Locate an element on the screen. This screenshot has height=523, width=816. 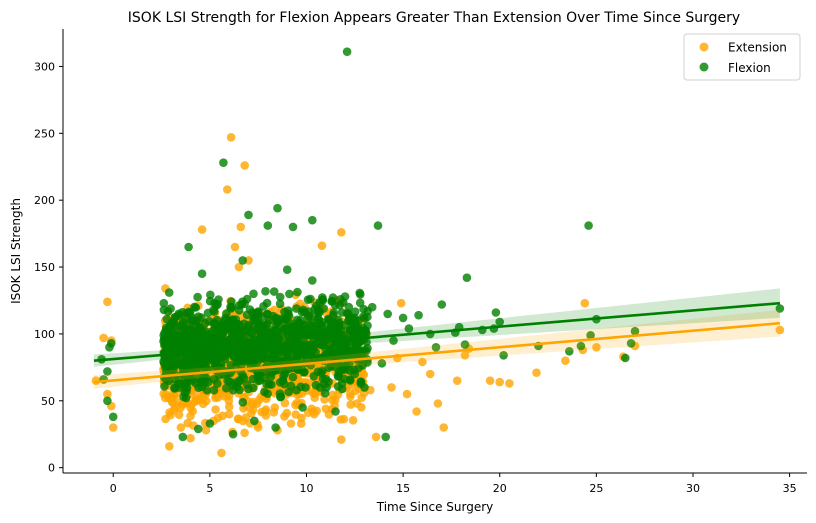
x-tick-label: 10 is located at coordinates (306, 488).